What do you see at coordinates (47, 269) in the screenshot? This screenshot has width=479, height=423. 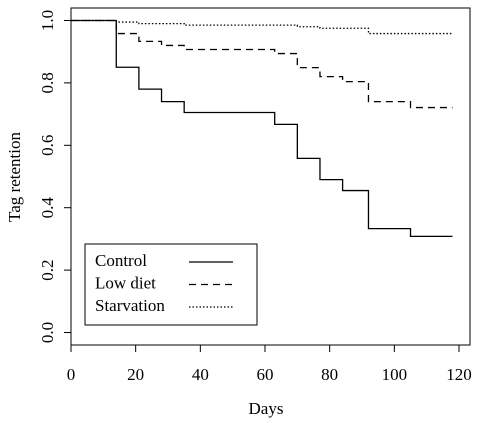 I see `y-tick-label: 0.2` at bounding box center [47, 269].